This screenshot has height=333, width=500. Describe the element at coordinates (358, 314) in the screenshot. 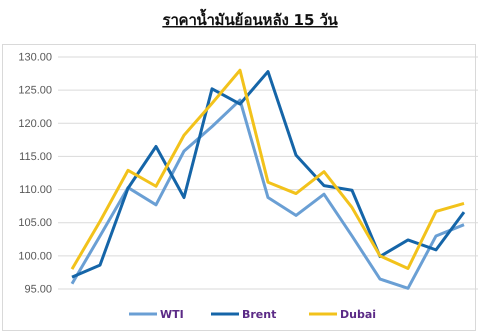

I see `legend-label: Dubai` at that location.